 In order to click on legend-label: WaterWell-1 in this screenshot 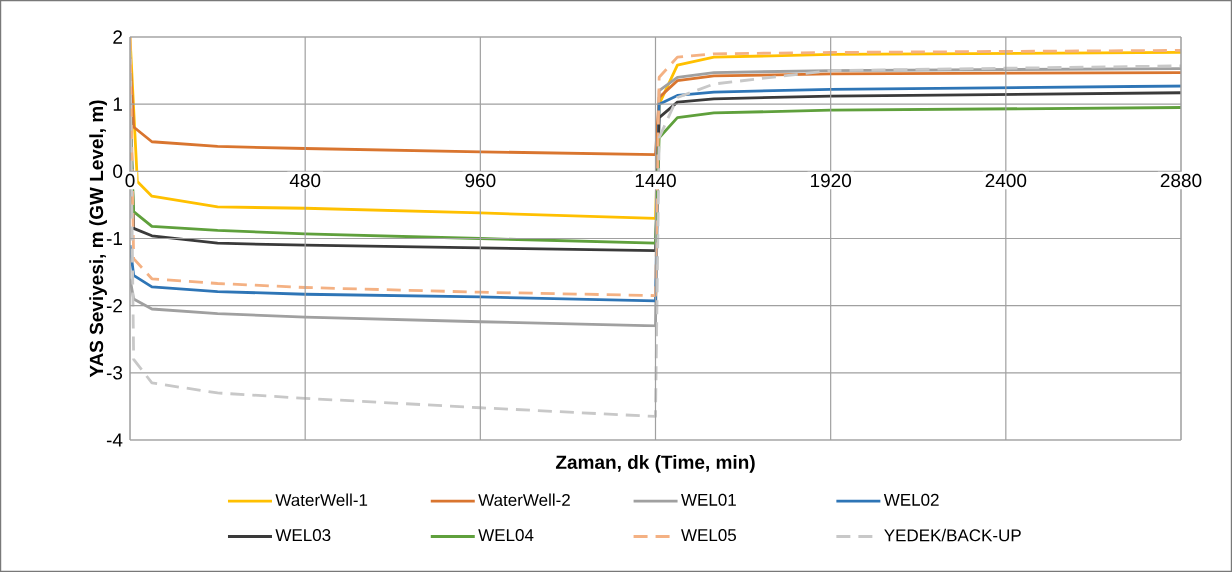, I will do `click(321, 500)`.